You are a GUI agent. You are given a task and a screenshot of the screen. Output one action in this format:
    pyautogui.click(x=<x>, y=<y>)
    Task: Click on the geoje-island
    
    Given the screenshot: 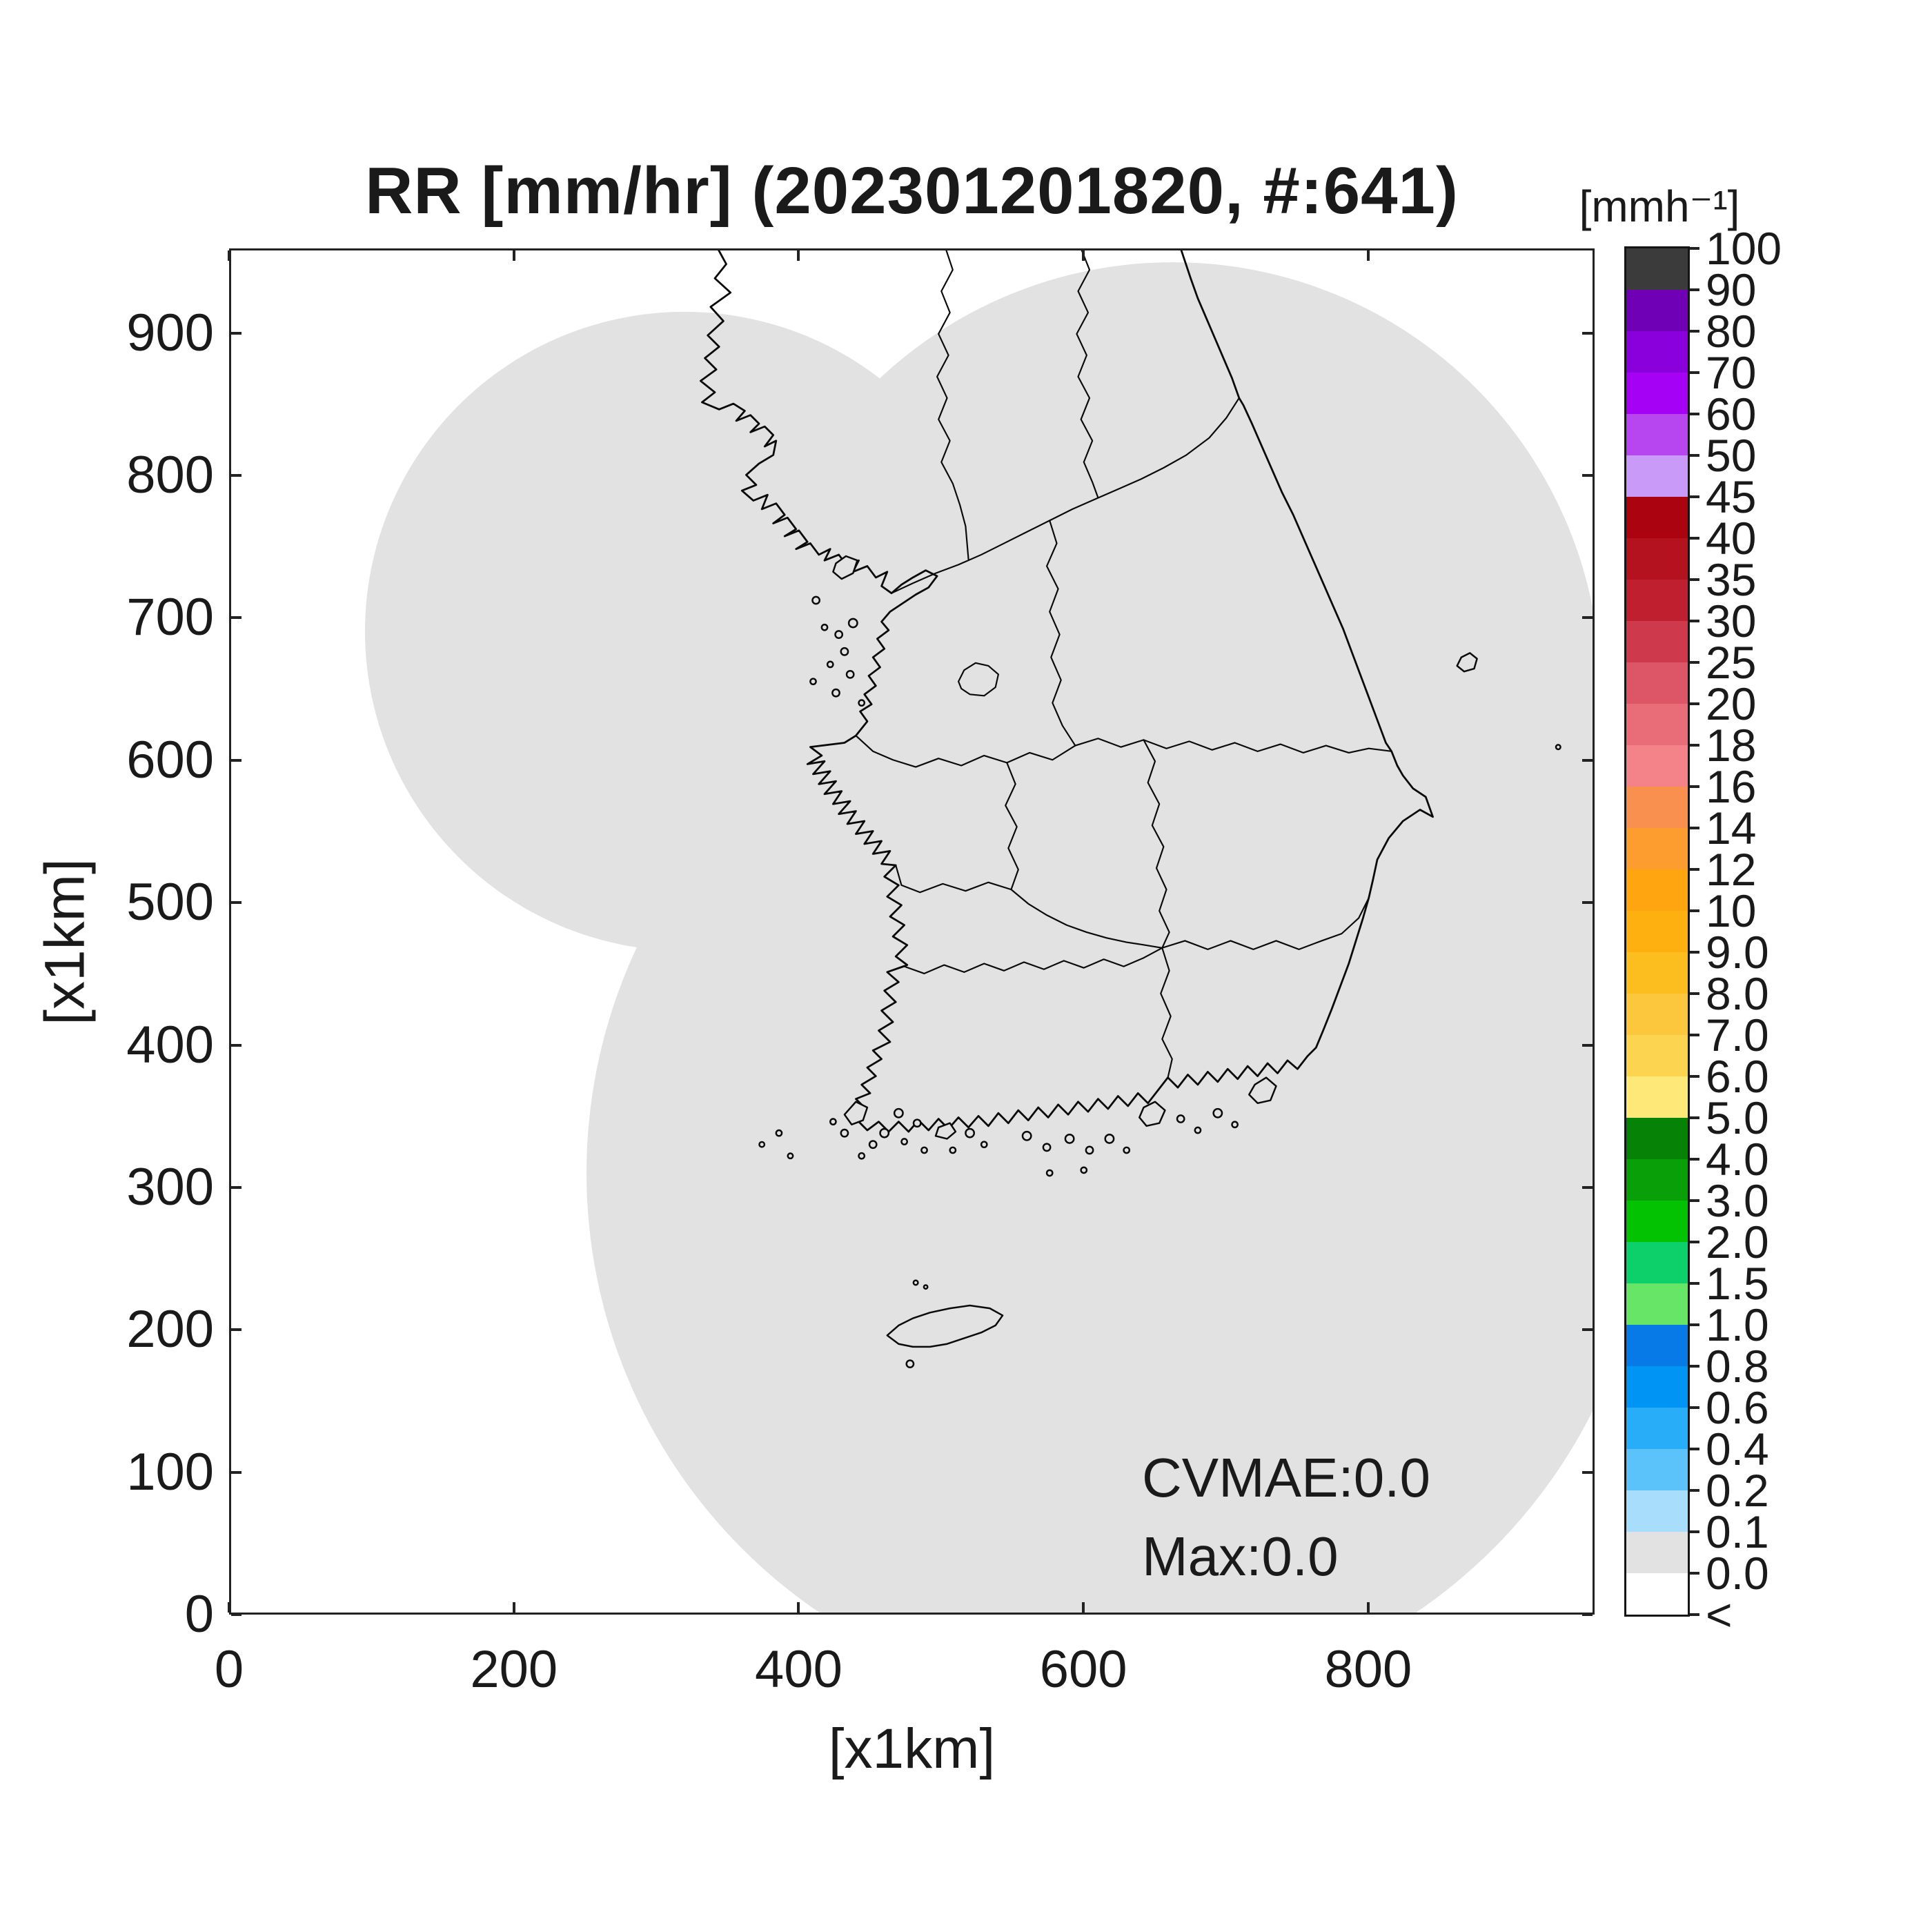 What is the action you would take?
    pyautogui.click(x=1262, y=1090)
    